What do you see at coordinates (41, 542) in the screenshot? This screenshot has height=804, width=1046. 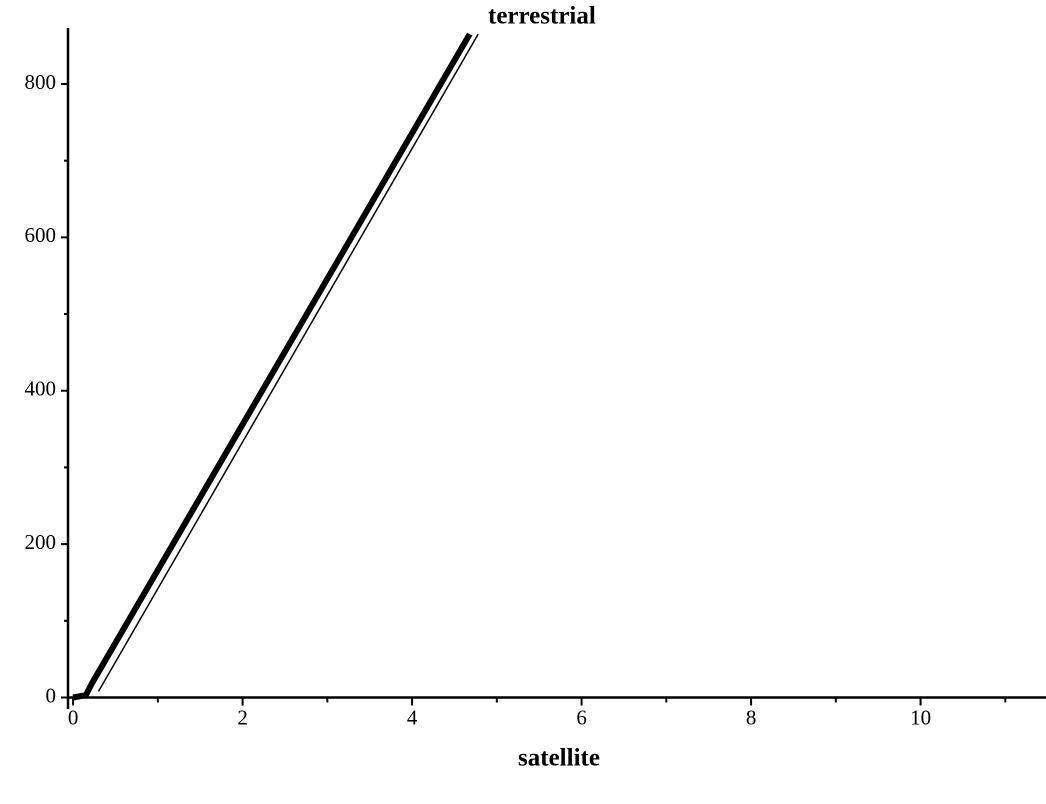 I see `y-tick-label: 200` at bounding box center [41, 542].